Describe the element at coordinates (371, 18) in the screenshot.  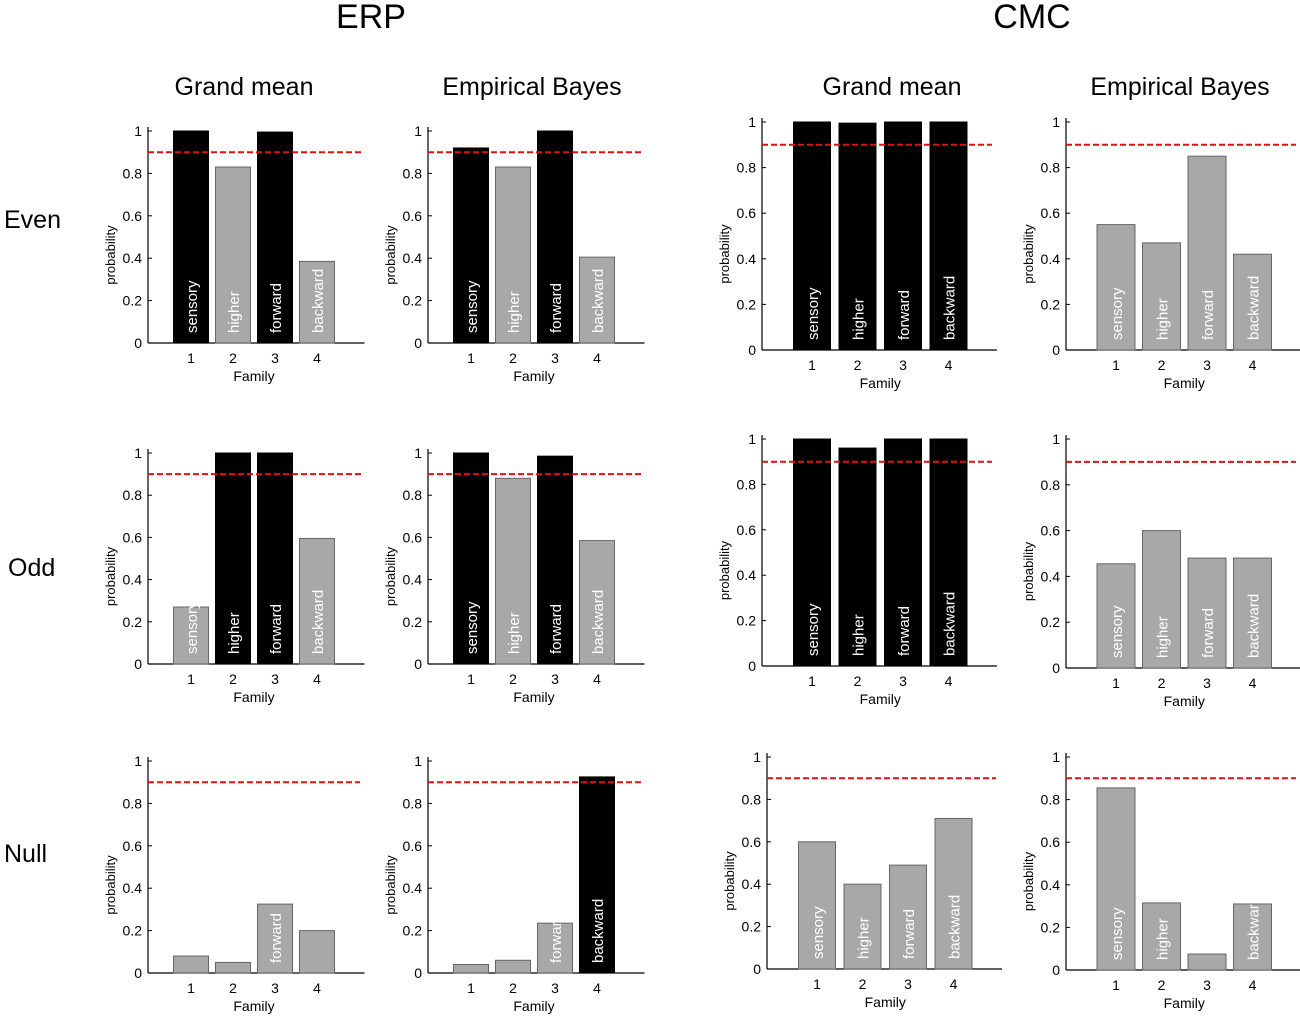
I see `group-title-erp: ERP` at that location.